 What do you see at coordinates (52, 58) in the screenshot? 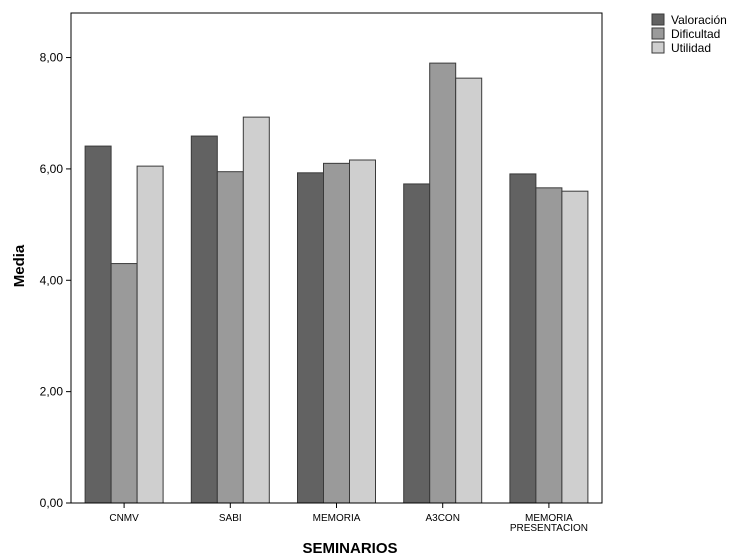
I see `y-tick-label: 8,00` at bounding box center [52, 58].